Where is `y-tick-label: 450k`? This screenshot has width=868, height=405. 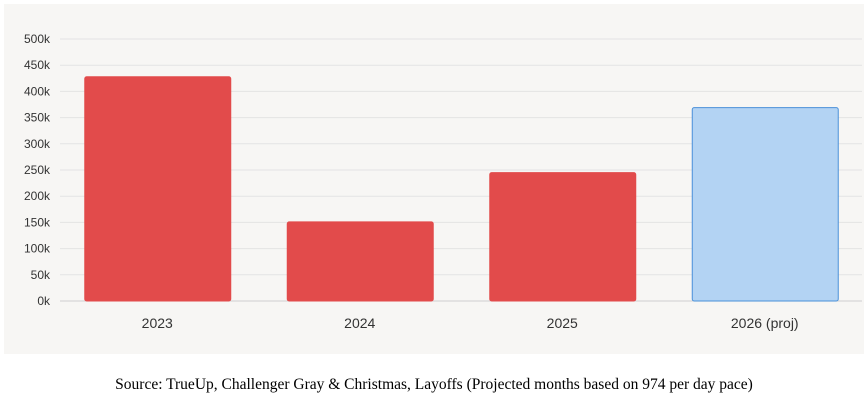
y-tick-label: 450k is located at coordinates (37, 65).